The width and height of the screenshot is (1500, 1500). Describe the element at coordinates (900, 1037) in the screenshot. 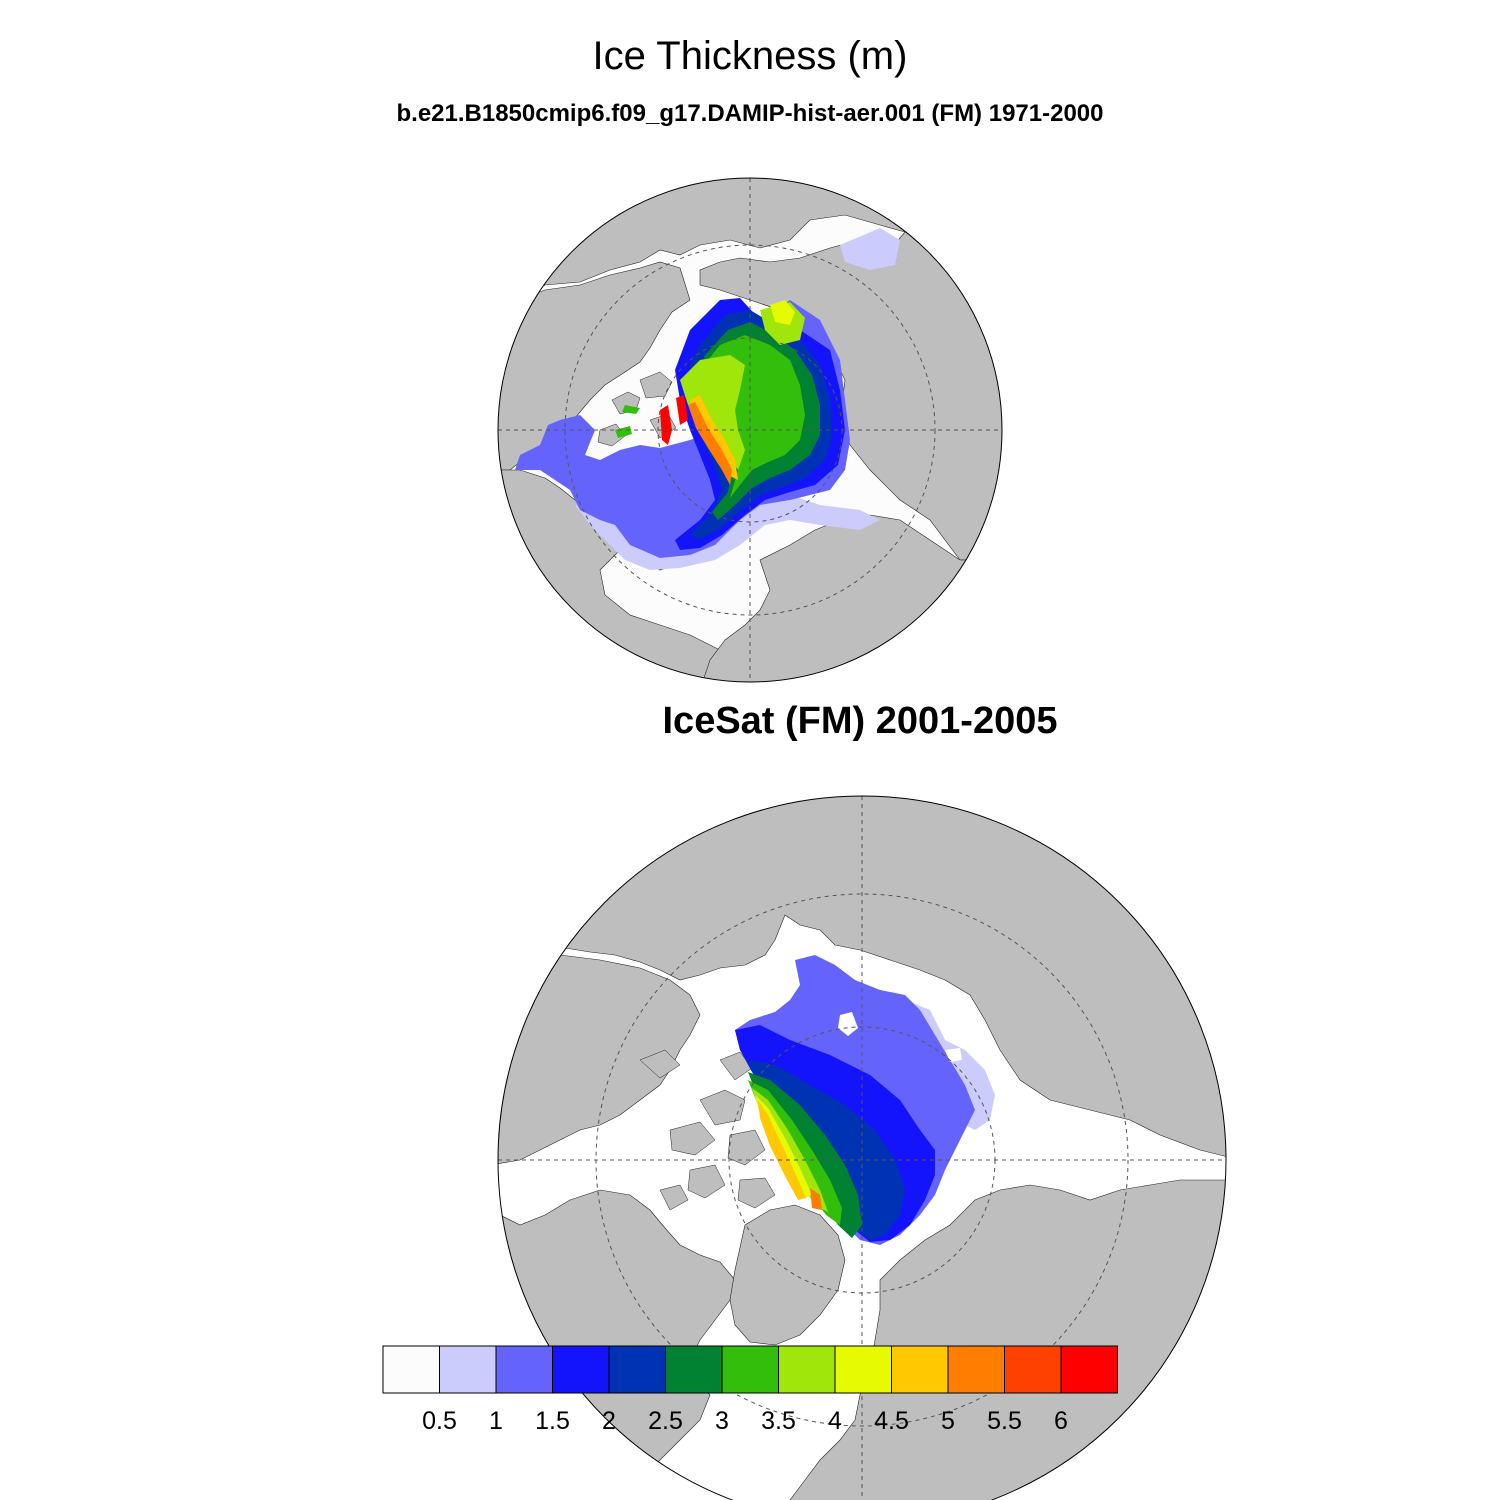

I see `panel2-polynyas` at that location.